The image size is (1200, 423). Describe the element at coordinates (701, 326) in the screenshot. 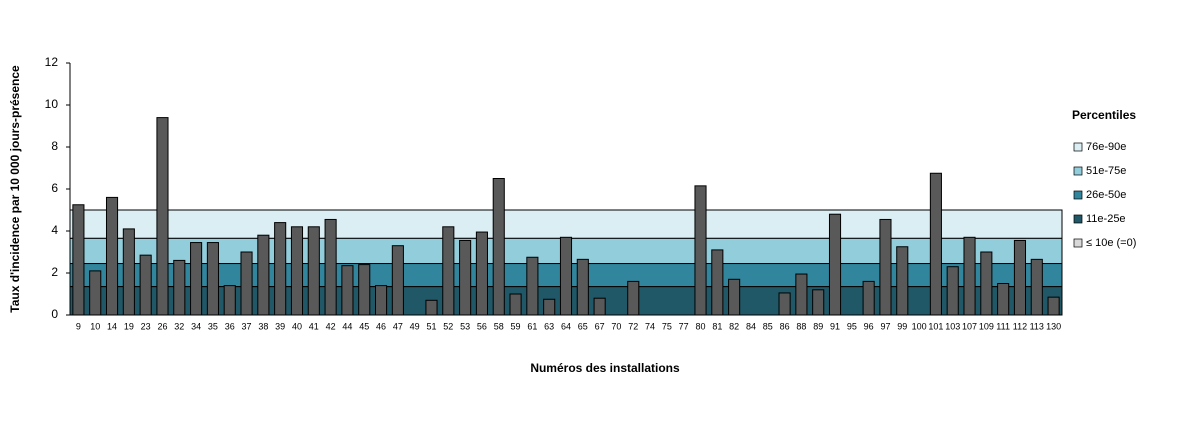

I see `x-tick-label: 80` at that location.